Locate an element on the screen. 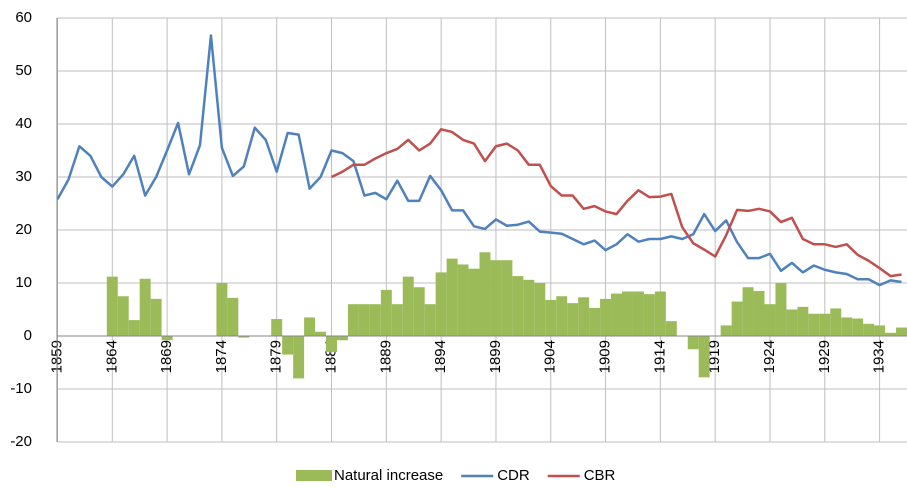 This screenshot has height=488, width=907. x-tick-label: 1914 is located at coordinates (659, 356).